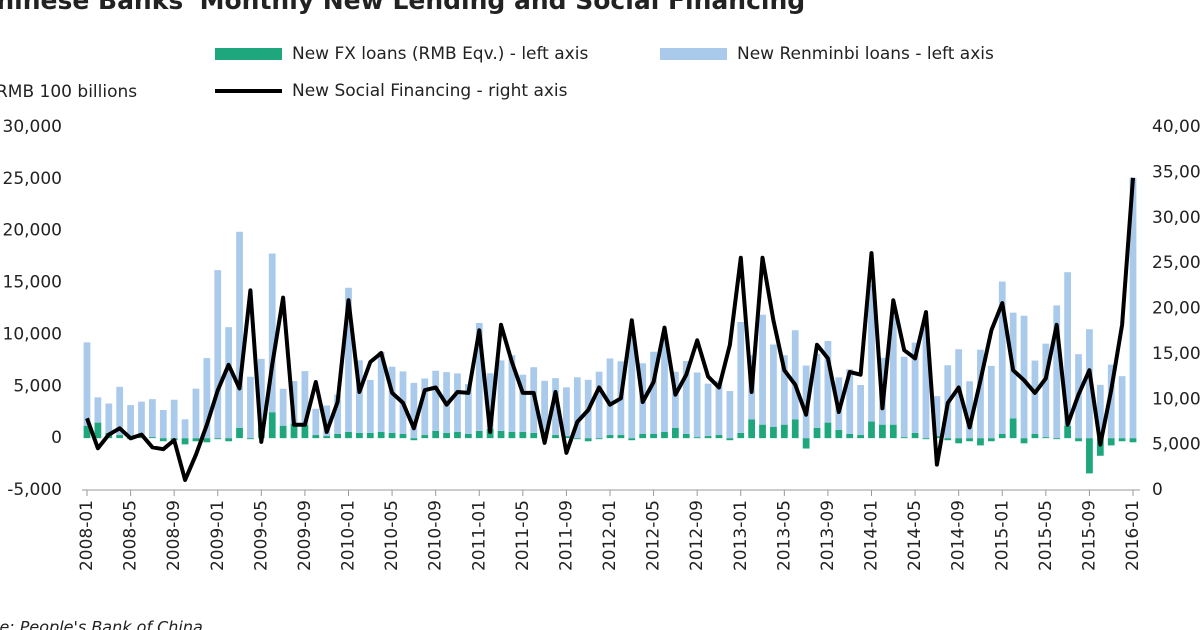 Image resolution: width=1200 pixels, height=630 pixels. I want to click on y-tick-label: 10,000, so click(32, 334).